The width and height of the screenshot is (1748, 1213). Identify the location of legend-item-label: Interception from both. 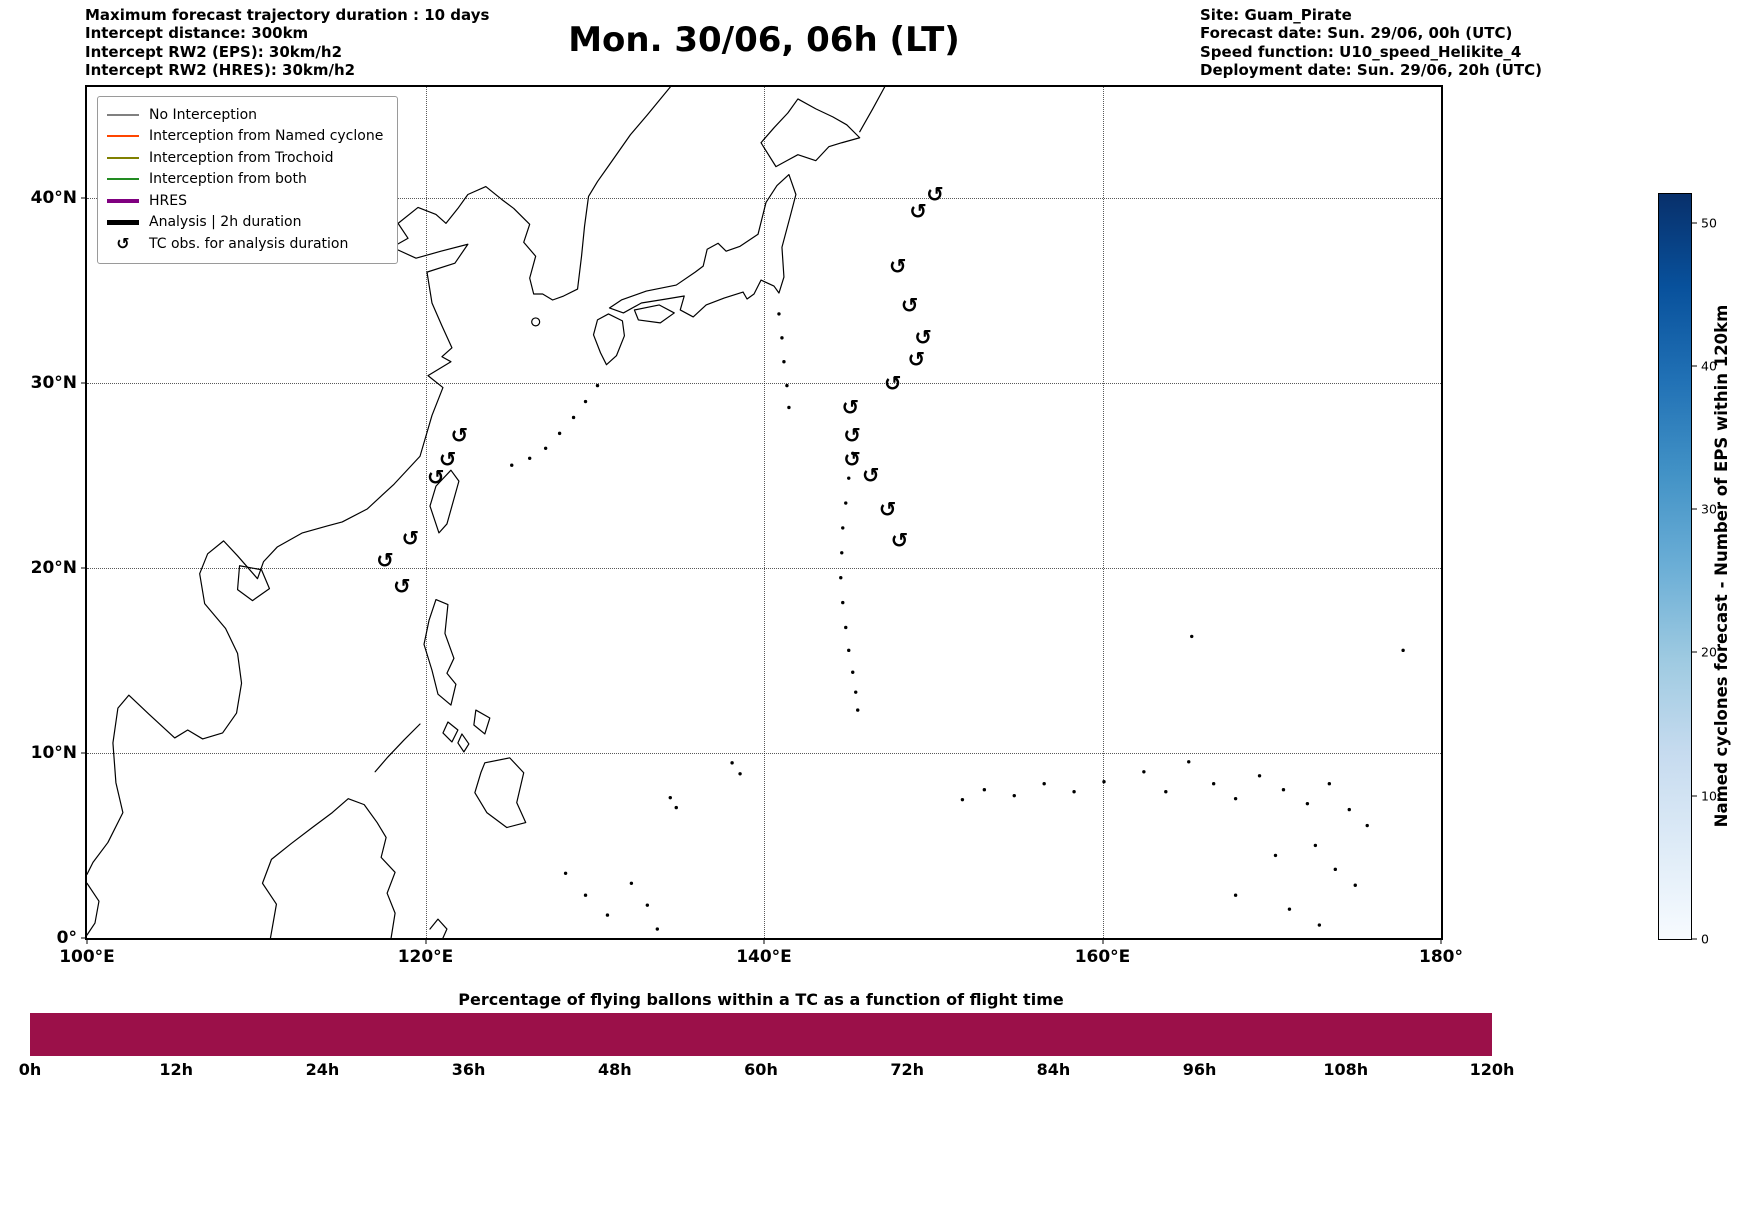
(228, 179).